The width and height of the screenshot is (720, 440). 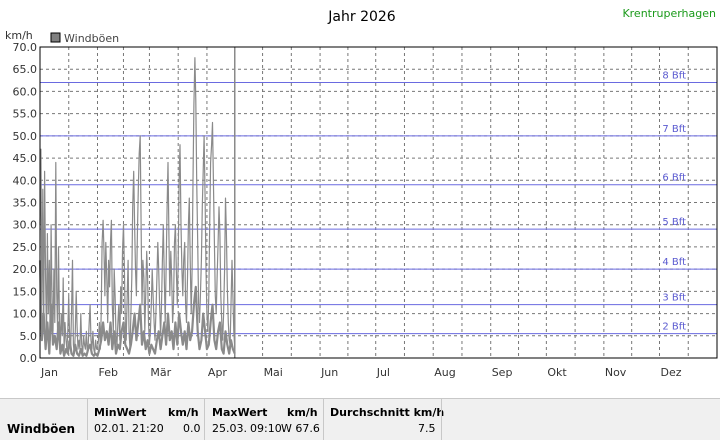 What do you see at coordinates (91, 38) in the screenshot?
I see `legend-label: Windböen` at bounding box center [91, 38].